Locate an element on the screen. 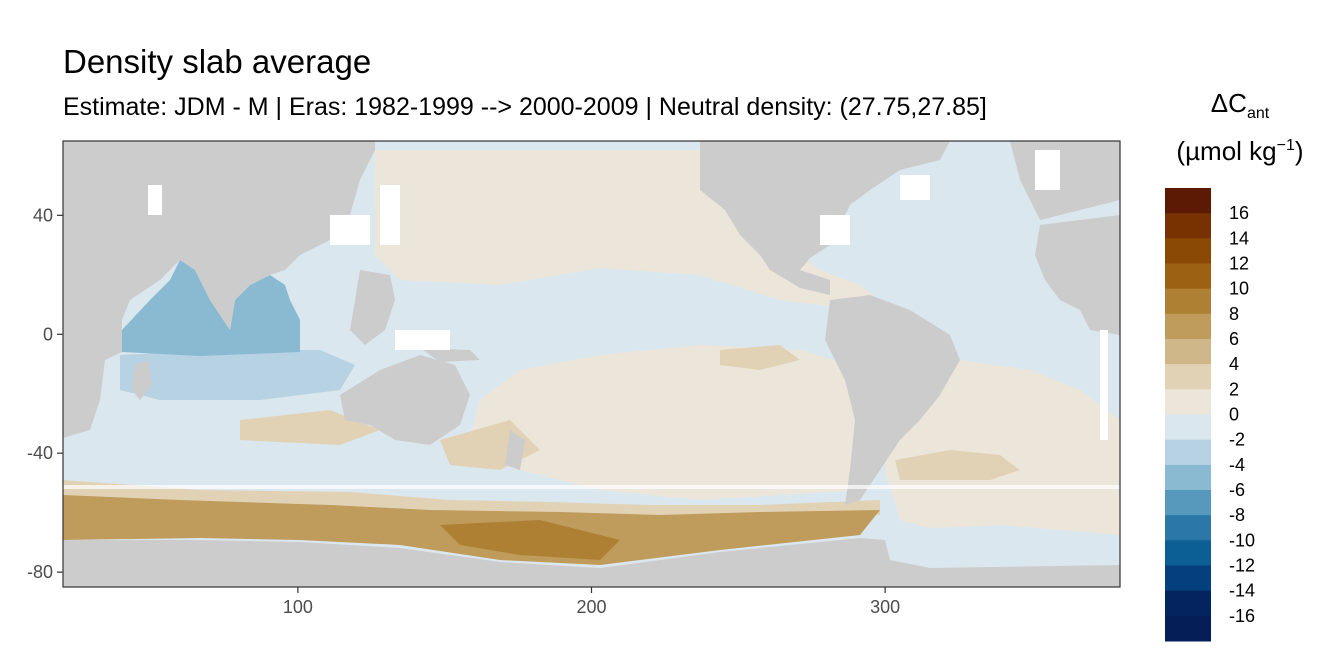 The image size is (1344, 672). region-circumpolar-edge is located at coordinates (471, 500).